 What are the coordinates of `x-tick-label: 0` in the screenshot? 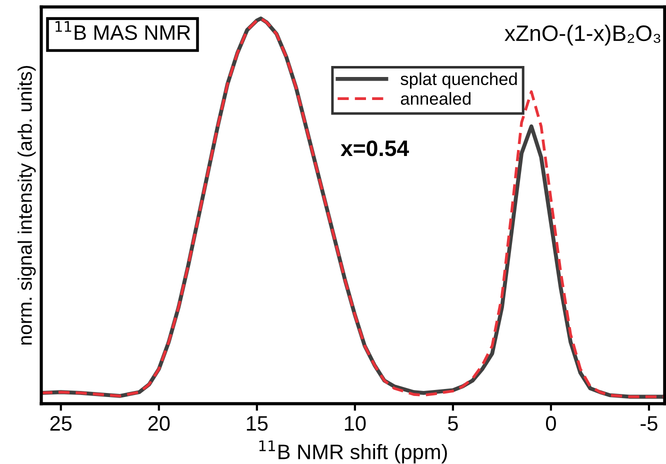 It's located at (551, 423).